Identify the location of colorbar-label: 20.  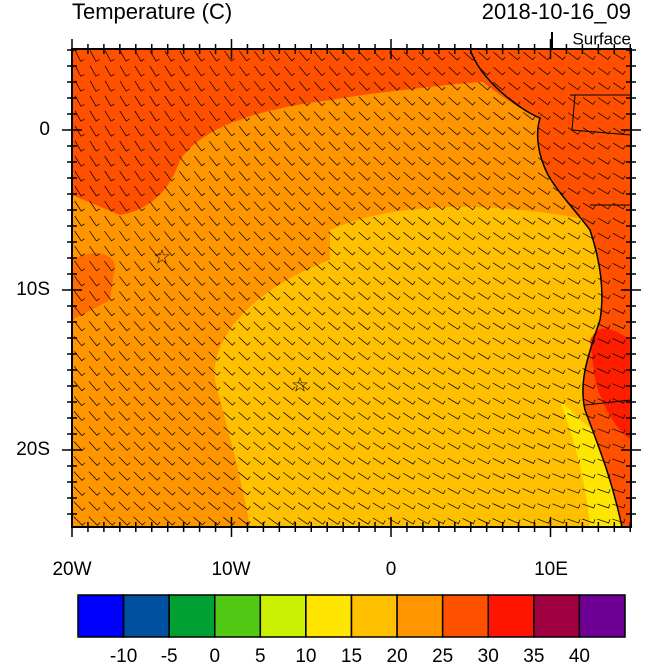
(397, 656).